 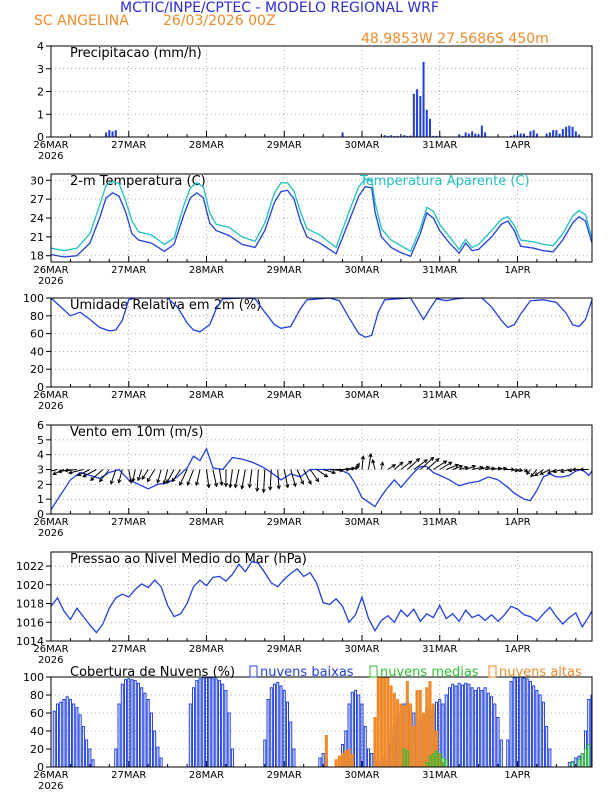 I want to click on xtick-label: 28MAR, so click(x=206, y=270).